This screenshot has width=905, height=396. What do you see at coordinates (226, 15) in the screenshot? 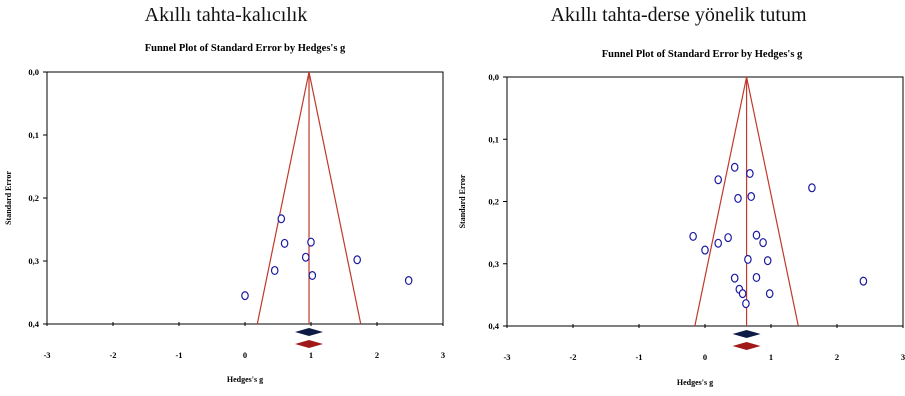
I see `panel-caption: Akıllı tahta-kalıcılık` at bounding box center [226, 15].